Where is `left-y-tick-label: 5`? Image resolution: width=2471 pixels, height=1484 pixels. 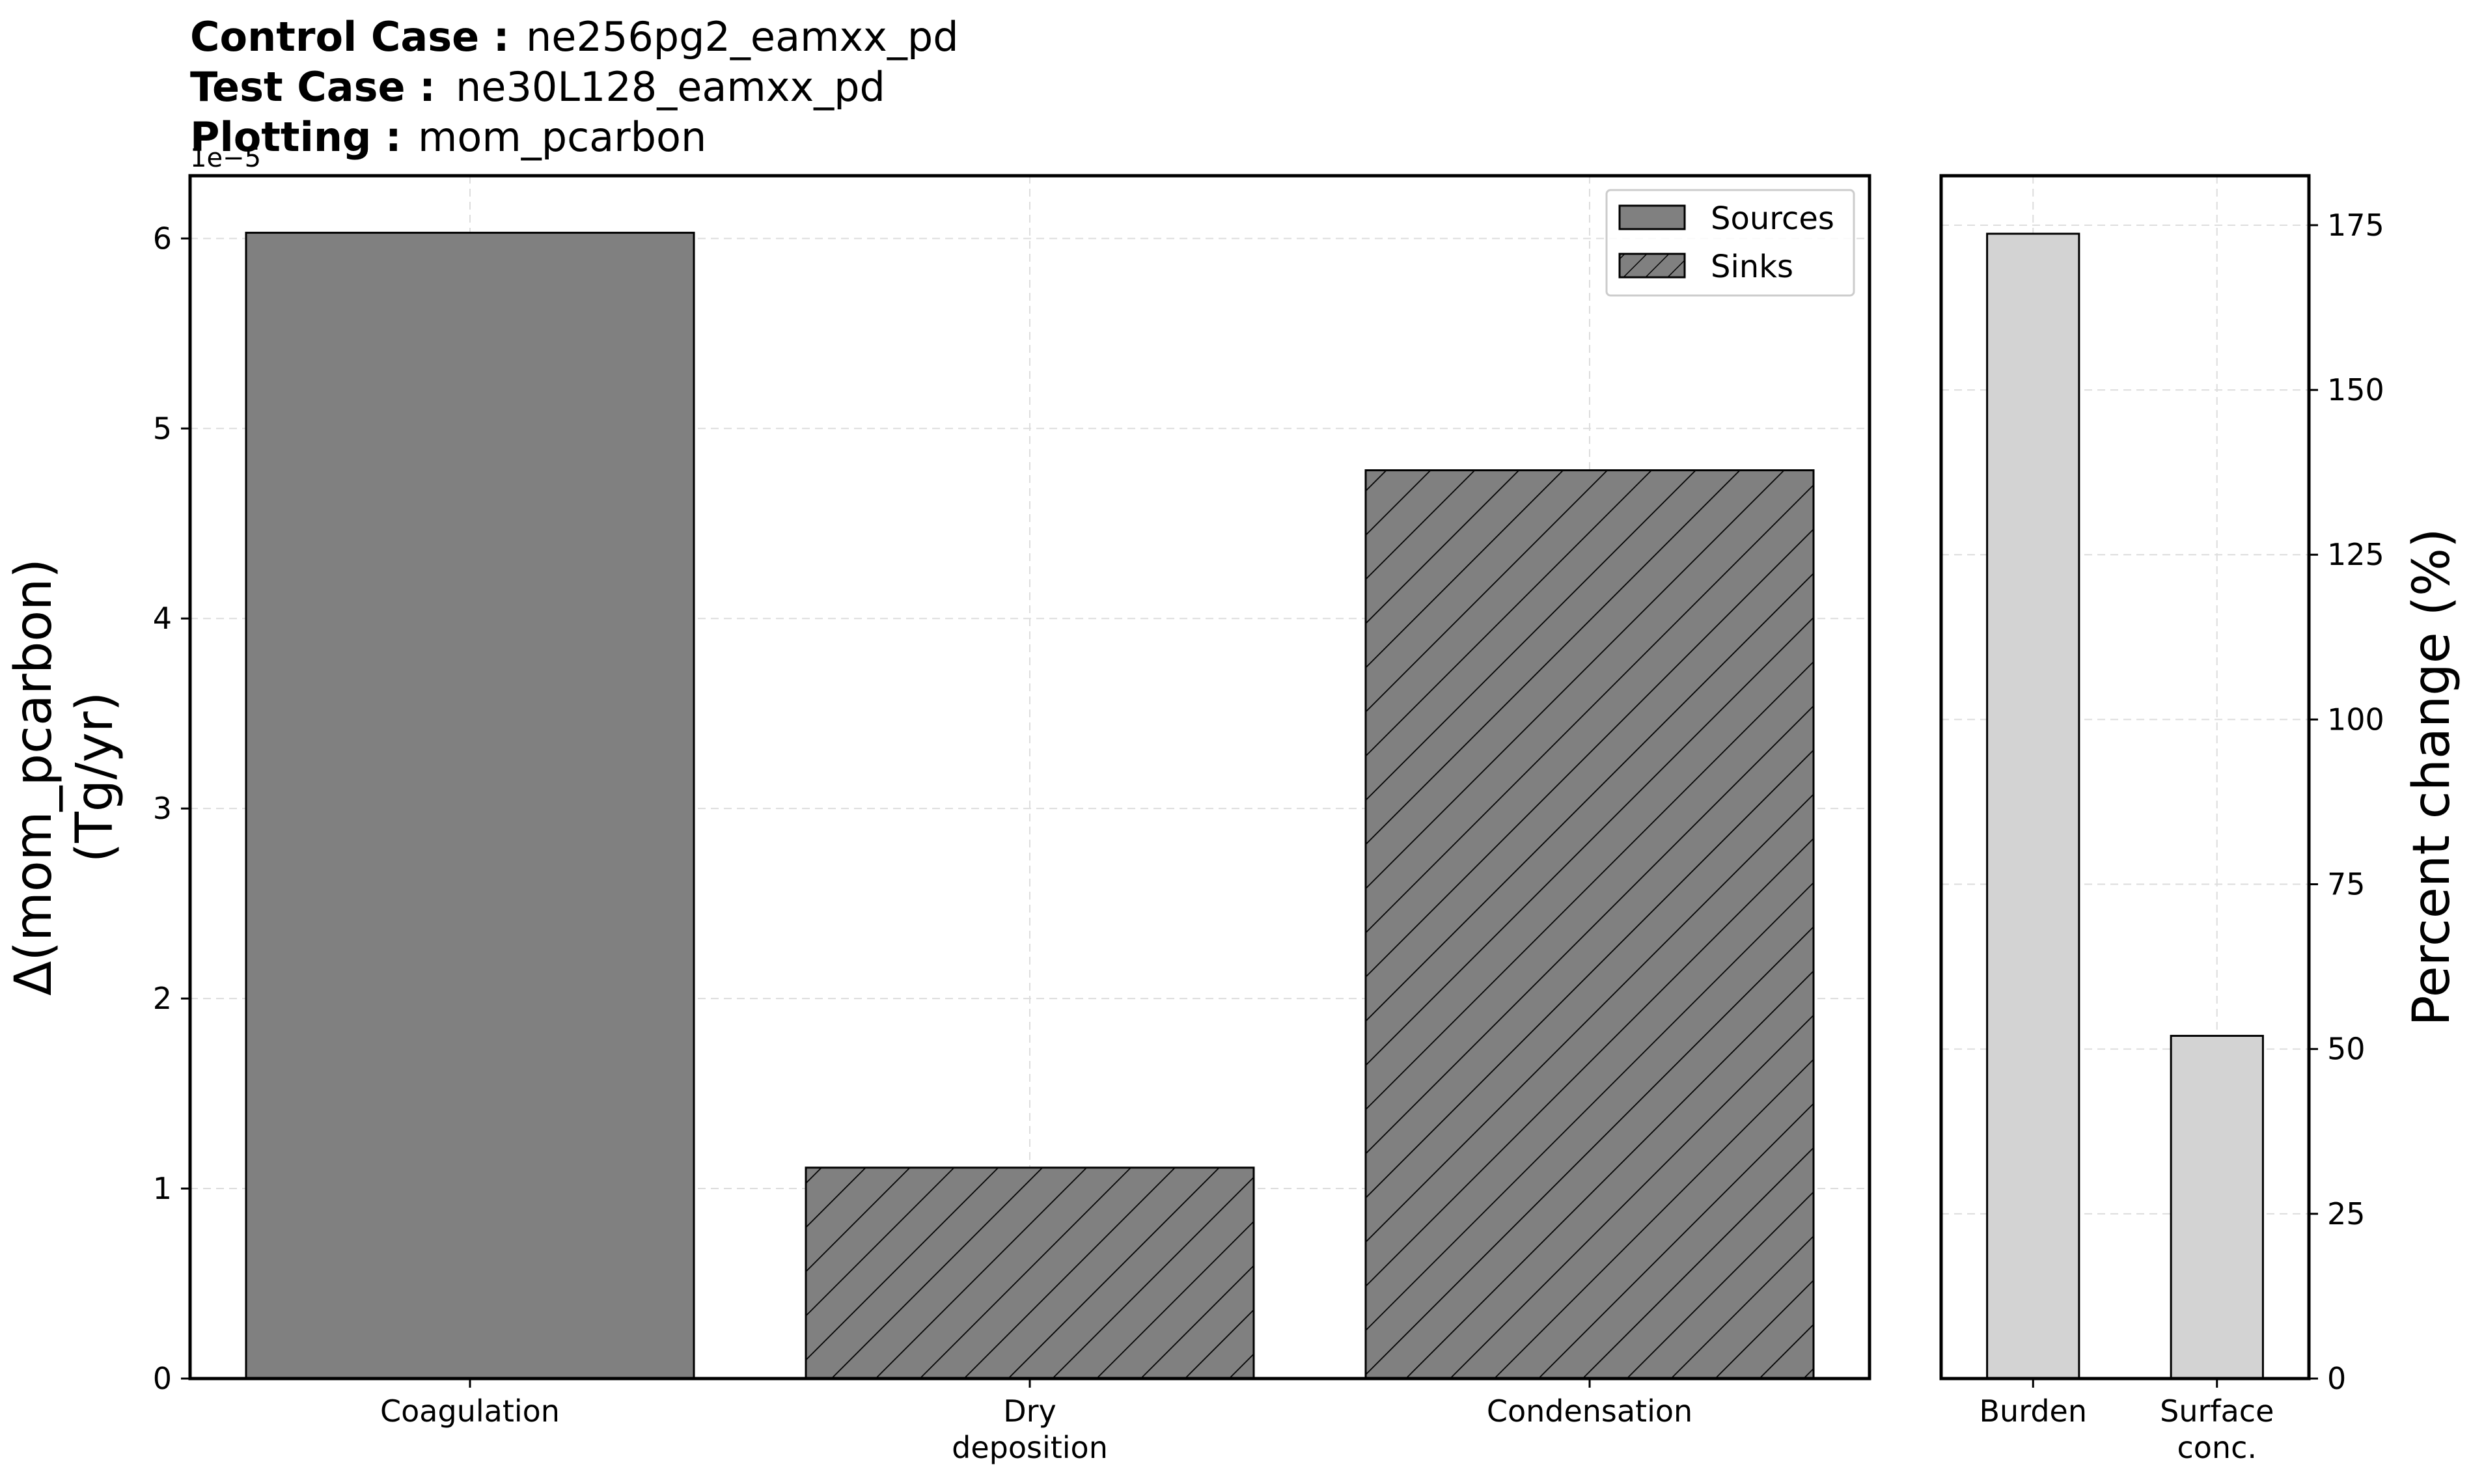 left-y-tick-label: 5 is located at coordinates (162, 428).